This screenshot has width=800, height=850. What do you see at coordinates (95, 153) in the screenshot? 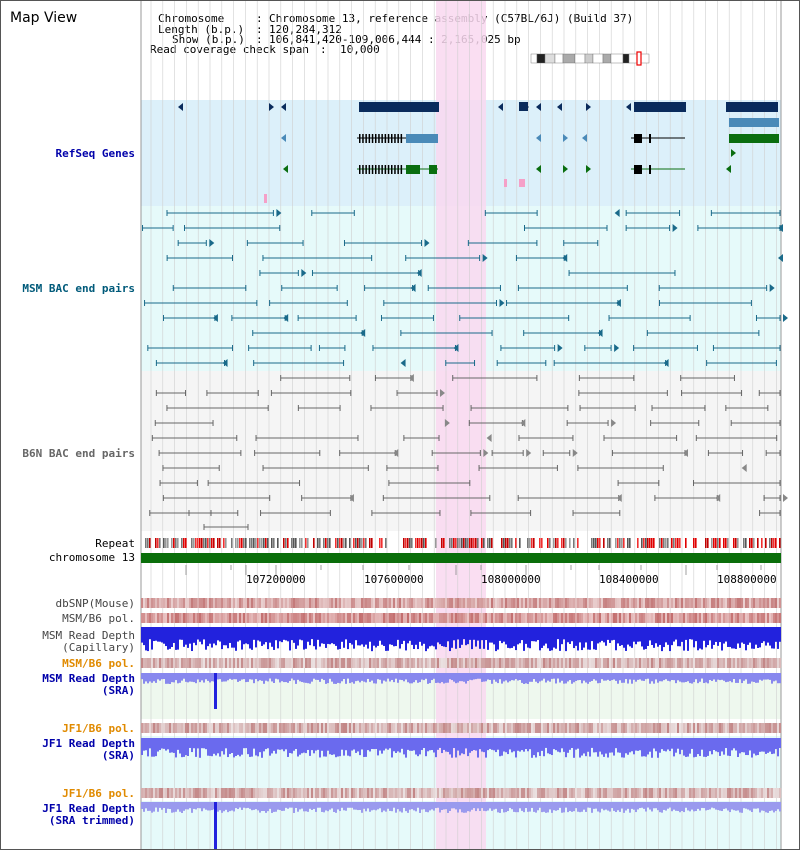
I see `track-label-refseq: RefSeq Genes` at bounding box center [95, 153].